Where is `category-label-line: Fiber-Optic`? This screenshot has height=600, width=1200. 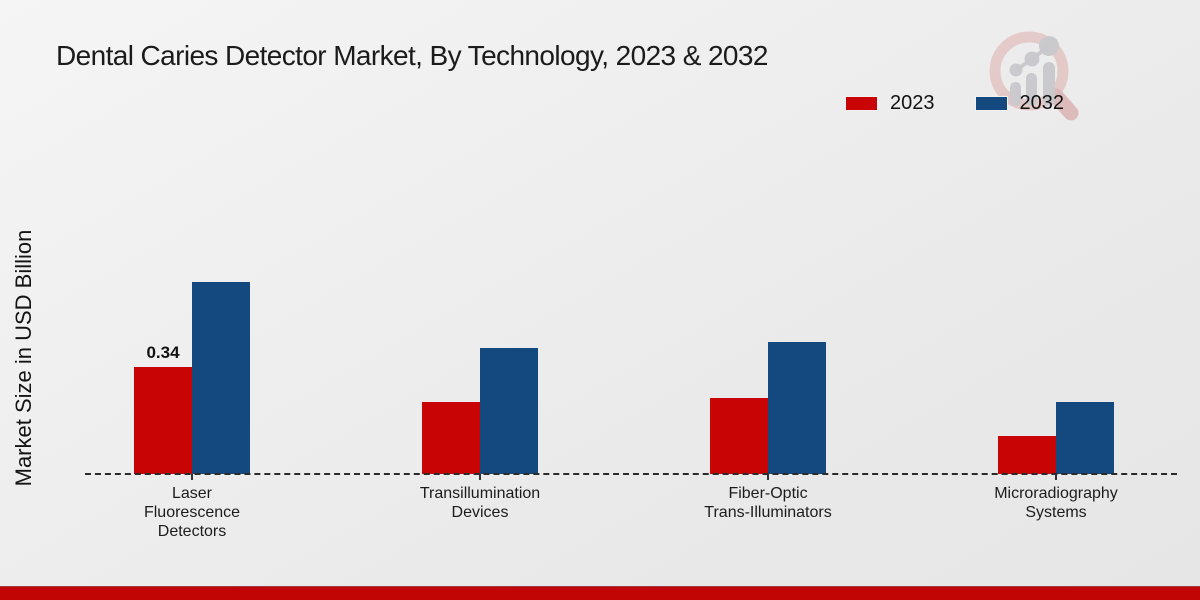 category-label-line: Fiber-Optic is located at coordinates (768, 493).